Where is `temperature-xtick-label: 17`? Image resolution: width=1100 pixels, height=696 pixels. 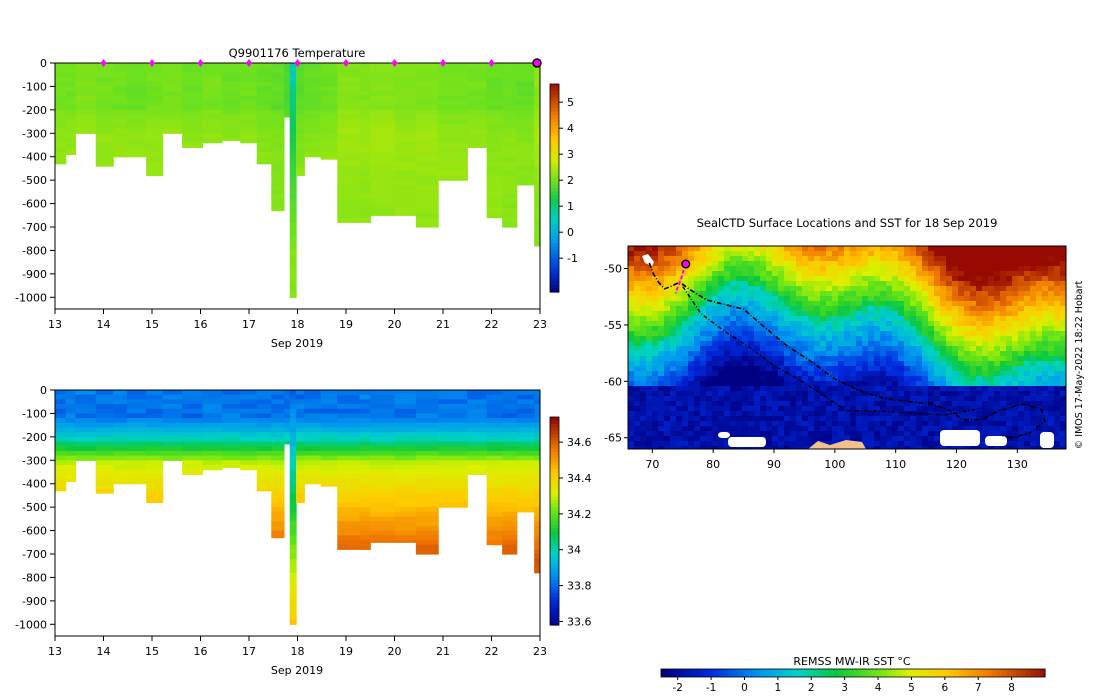
temperature-xtick-label: 17 is located at coordinates (249, 324).